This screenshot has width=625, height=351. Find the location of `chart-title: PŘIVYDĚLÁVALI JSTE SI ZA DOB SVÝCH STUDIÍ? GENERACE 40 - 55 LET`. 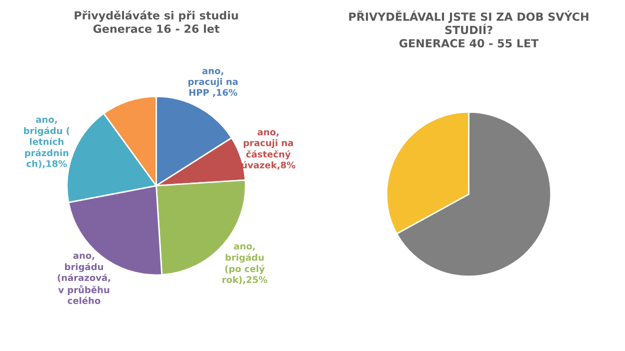

chart-title: PŘIVYDĚLÁVALI JSTE SI ZA DOB SVÝCH STUDIÍ? GENERACE 40 - 55 LET is located at coordinates (468, 29).